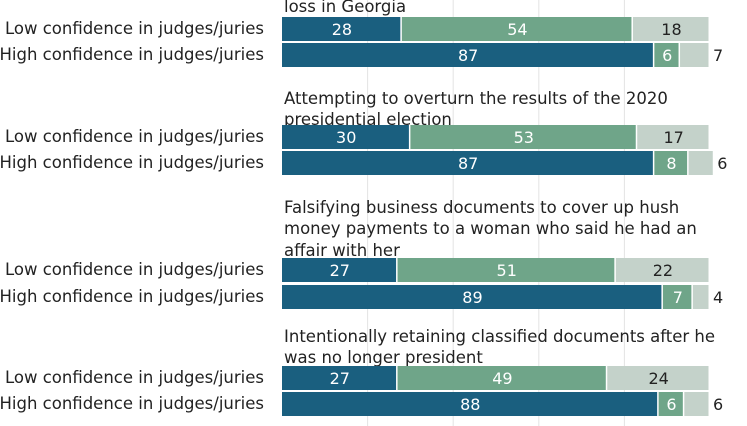 The width and height of the screenshot is (747, 426). I want to click on data-label: 28, so click(342, 29).